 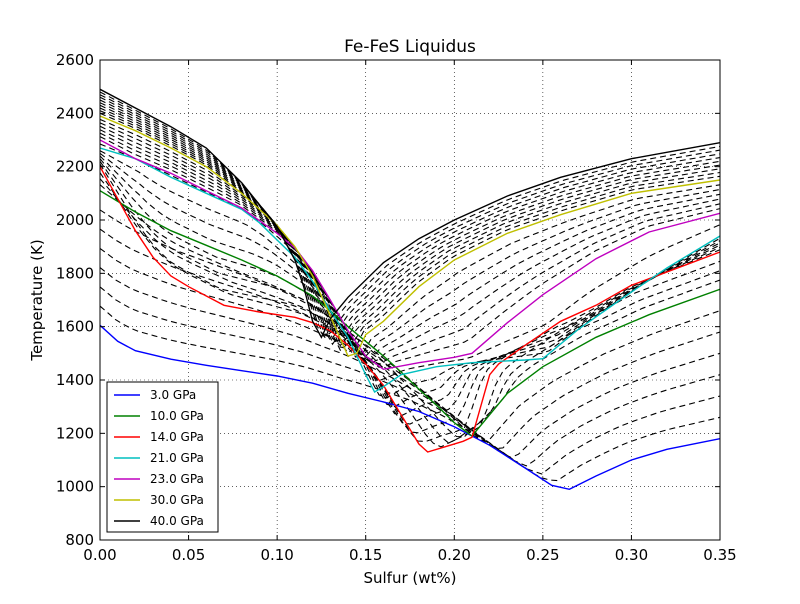 I want to click on y-tick-label: 800, so click(x=79, y=540).